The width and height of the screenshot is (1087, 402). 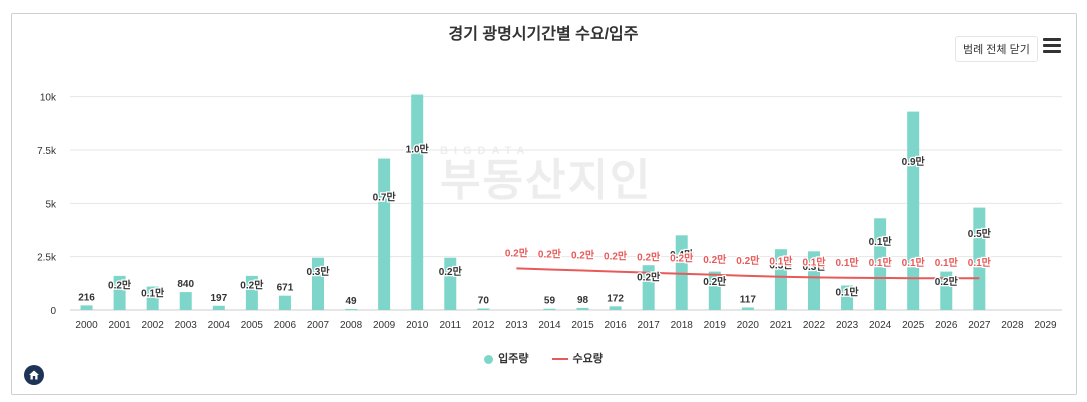 What do you see at coordinates (781, 325) in the screenshot?
I see `x-tick-label: 2021` at bounding box center [781, 325].